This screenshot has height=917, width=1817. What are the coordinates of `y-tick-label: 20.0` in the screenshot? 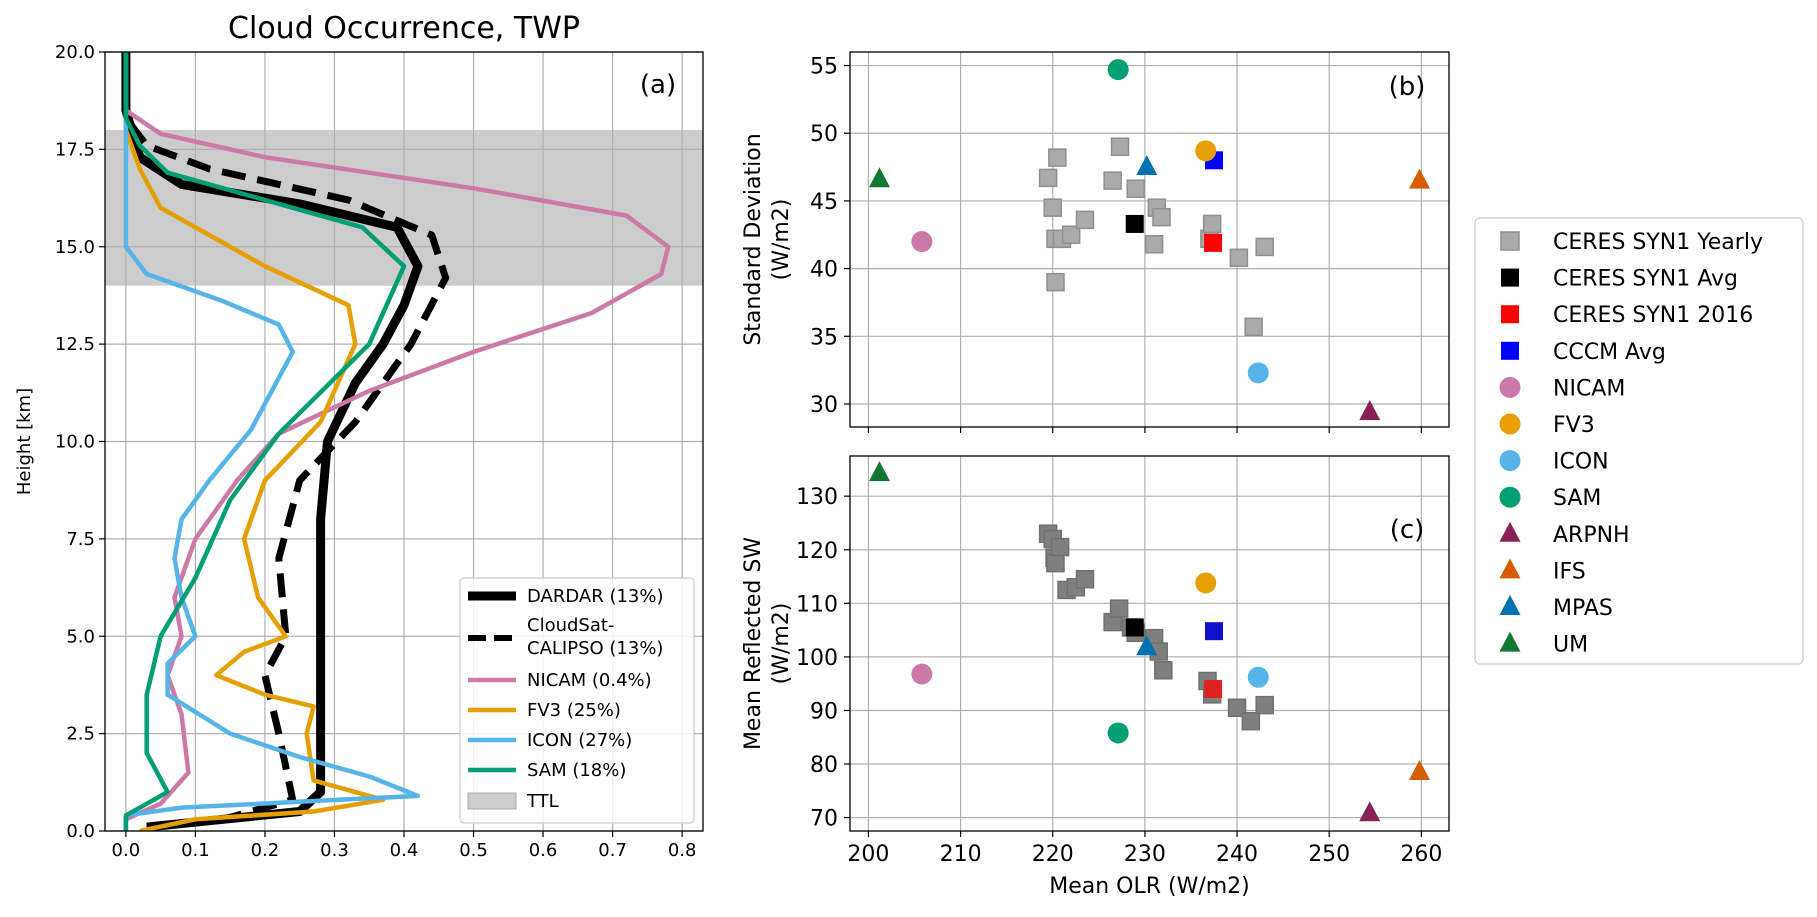 It's located at (75, 52).